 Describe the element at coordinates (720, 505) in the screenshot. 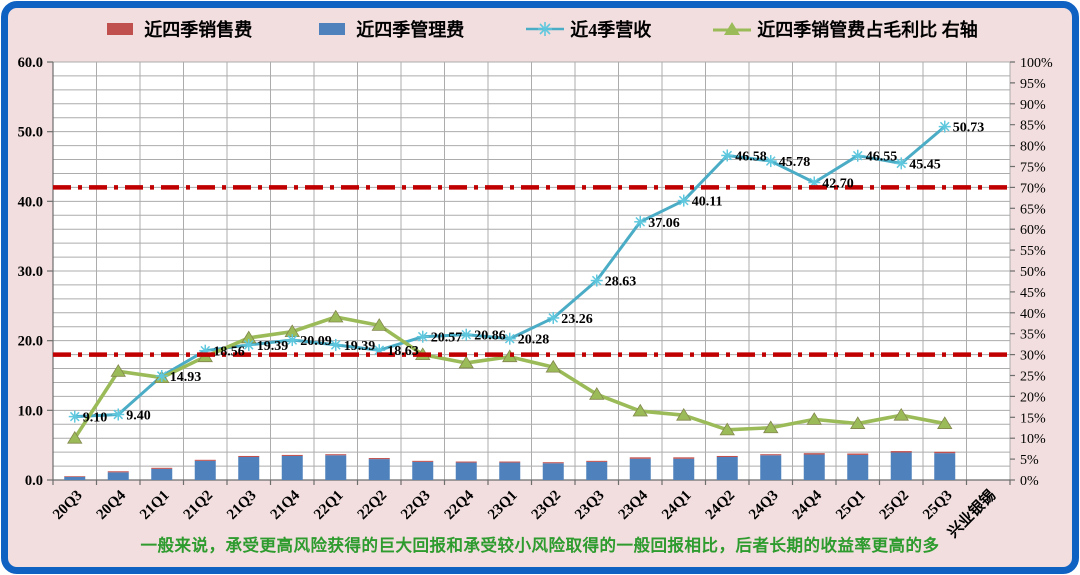

I see `svg-text: 24Q2` at that location.